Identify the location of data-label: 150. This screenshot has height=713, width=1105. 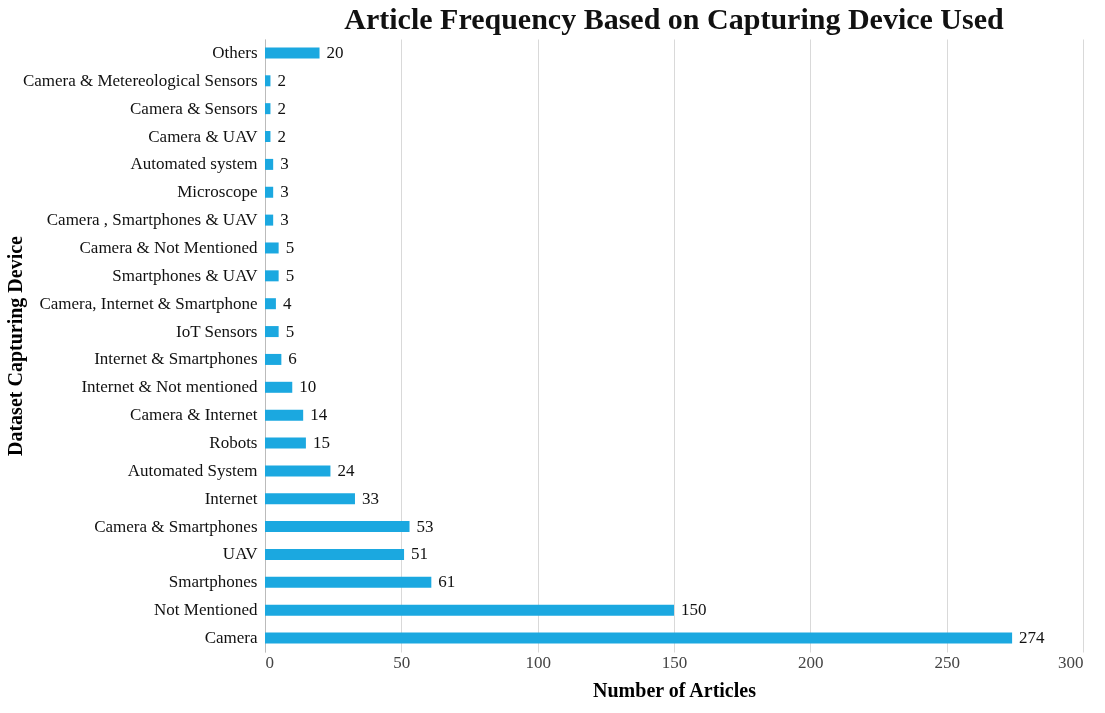
(694, 610).